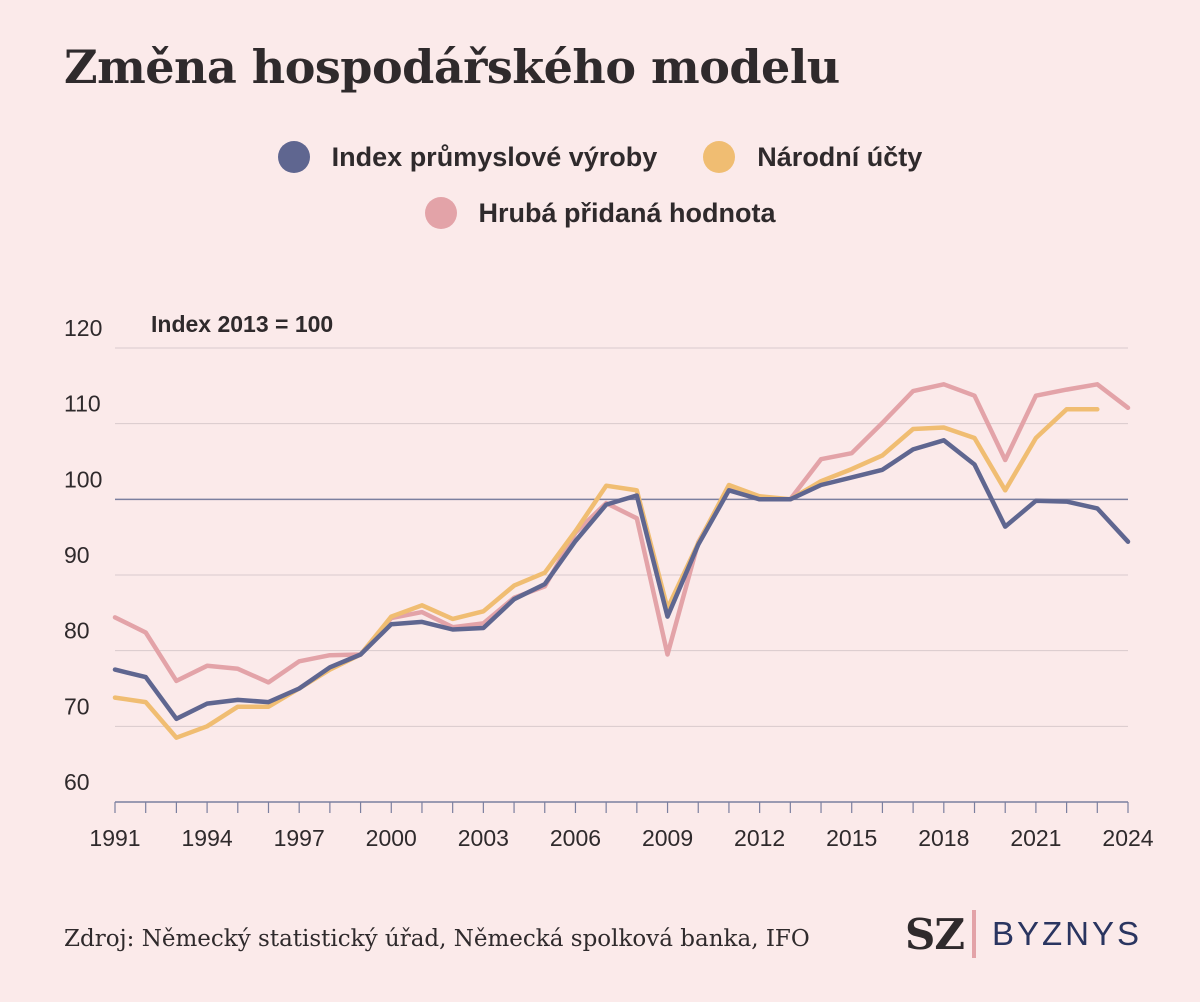 This screenshot has width=1200, height=1002. What do you see at coordinates (719, 157) in the screenshot?
I see `legend-swatch-national` at bounding box center [719, 157].